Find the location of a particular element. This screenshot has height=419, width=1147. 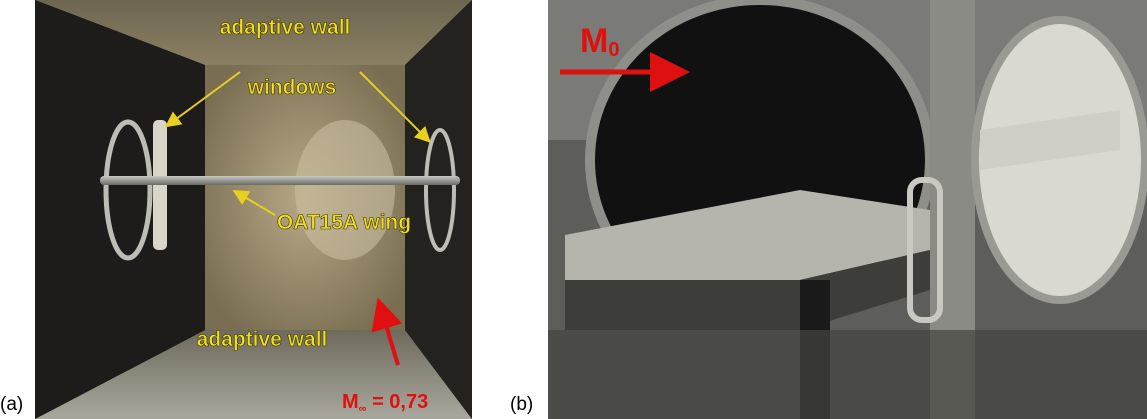

mach-label: M0 is located at coordinates (599, 41).